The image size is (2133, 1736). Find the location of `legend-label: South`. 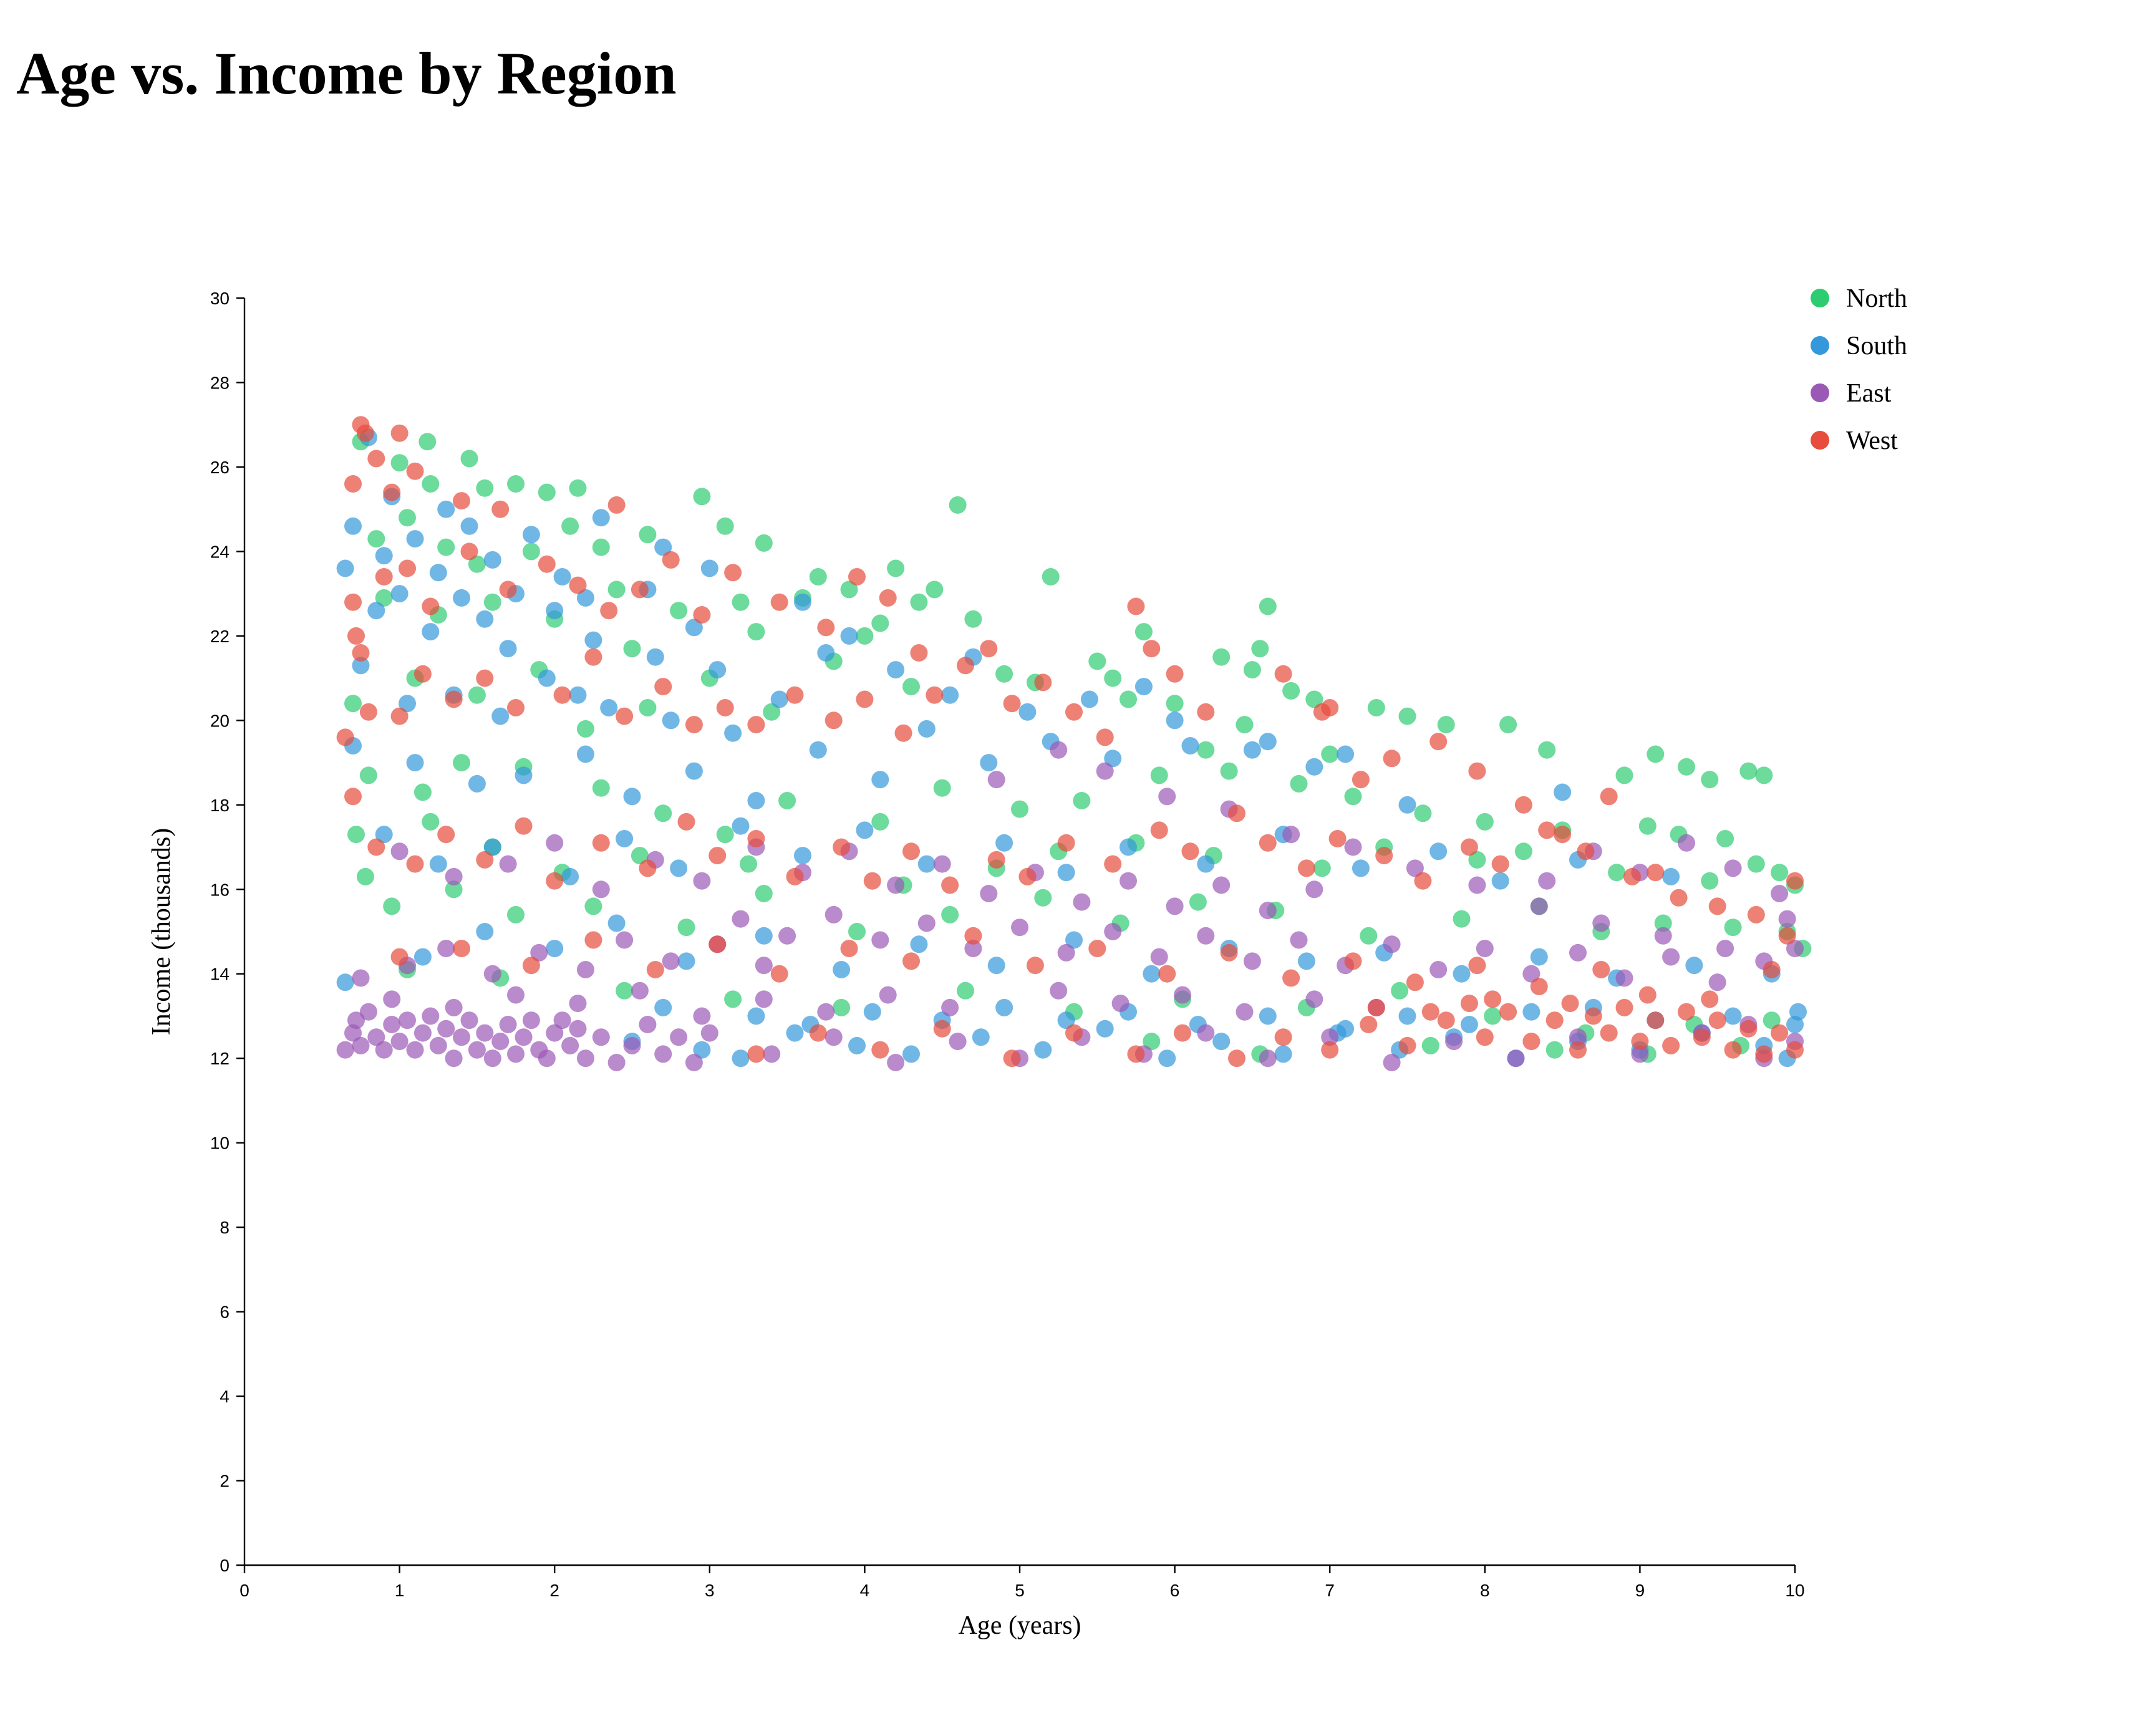

legend-label: South is located at coordinates (1877, 346).